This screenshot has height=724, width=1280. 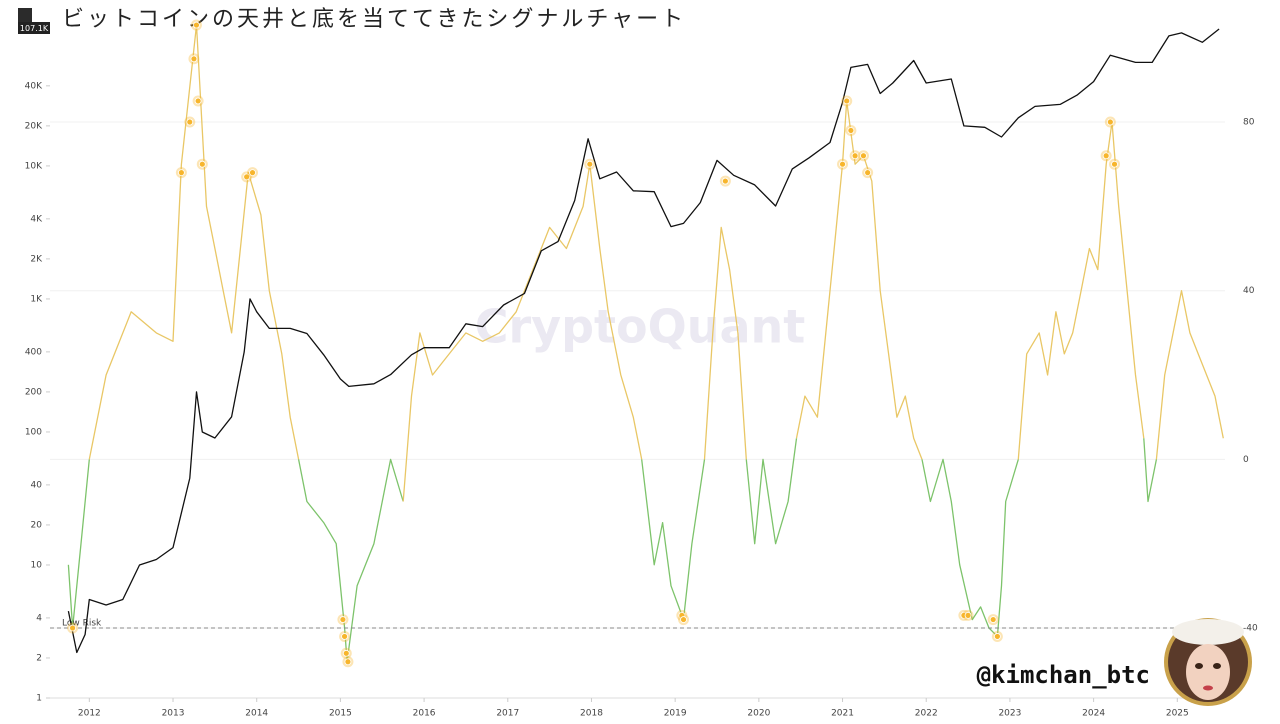 I want to click on x-tick-label: 2020, so click(x=758, y=714).